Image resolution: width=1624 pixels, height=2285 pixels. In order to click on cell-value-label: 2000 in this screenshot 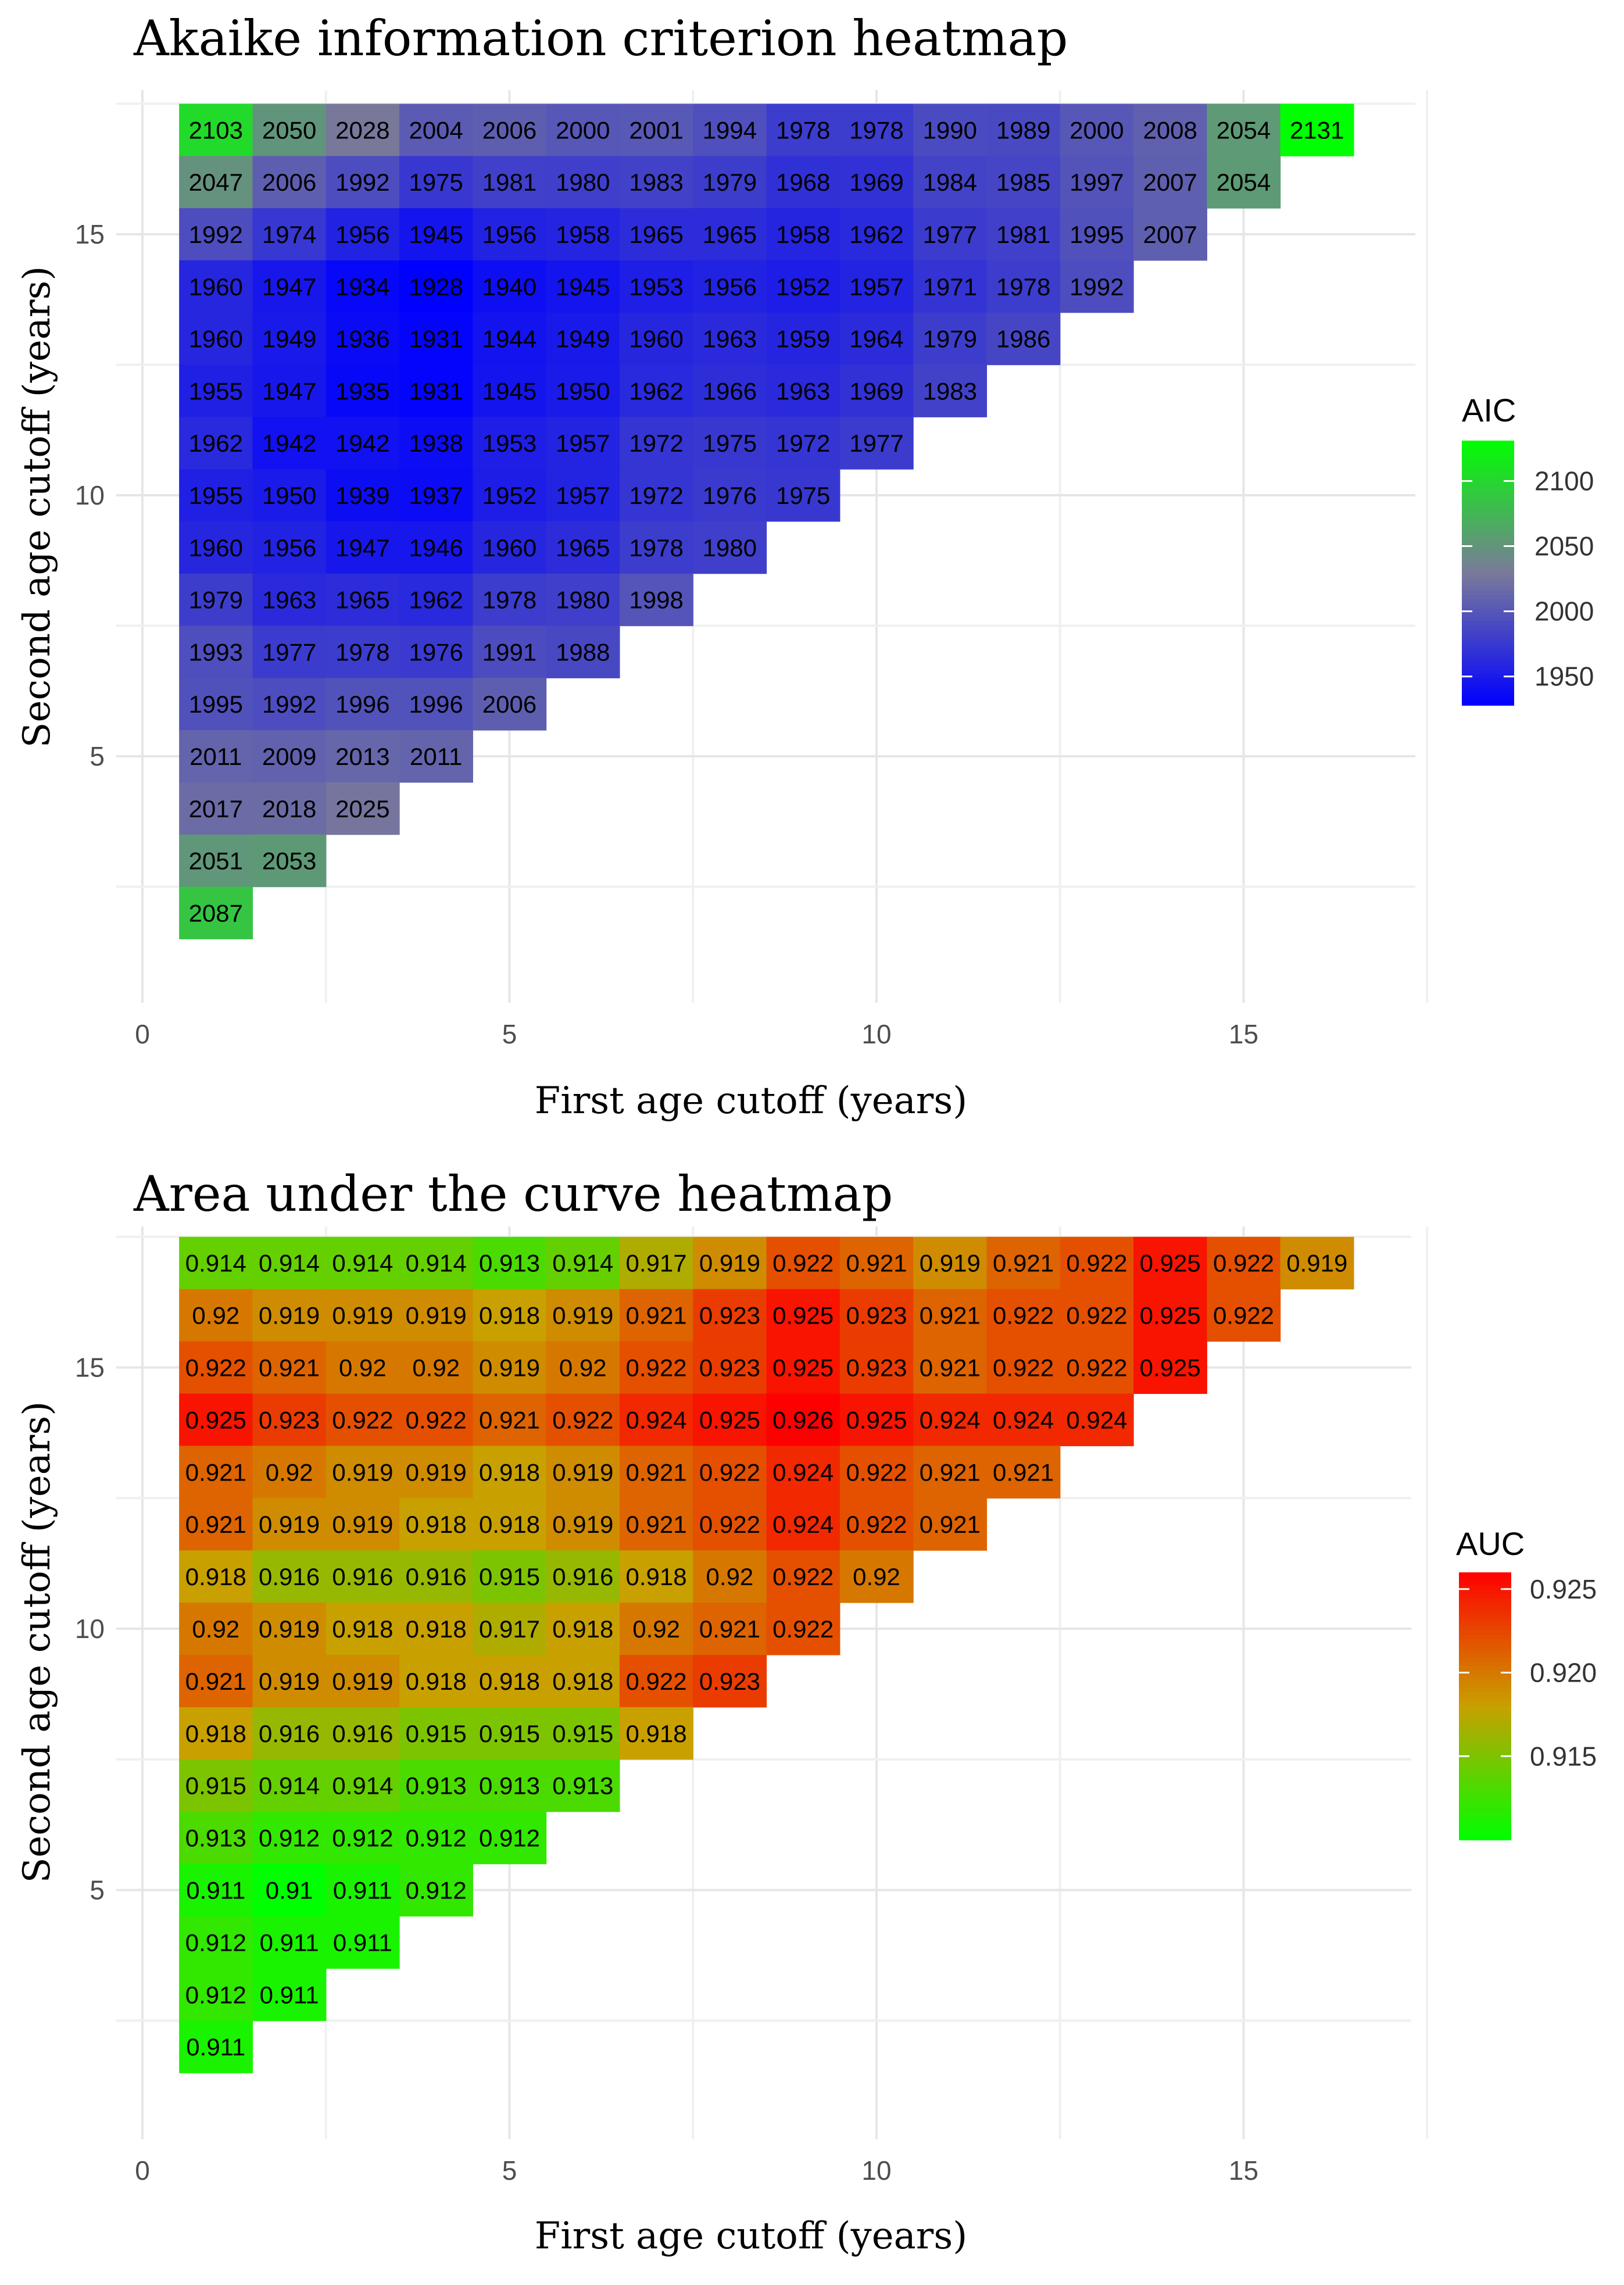, I will do `click(583, 130)`.